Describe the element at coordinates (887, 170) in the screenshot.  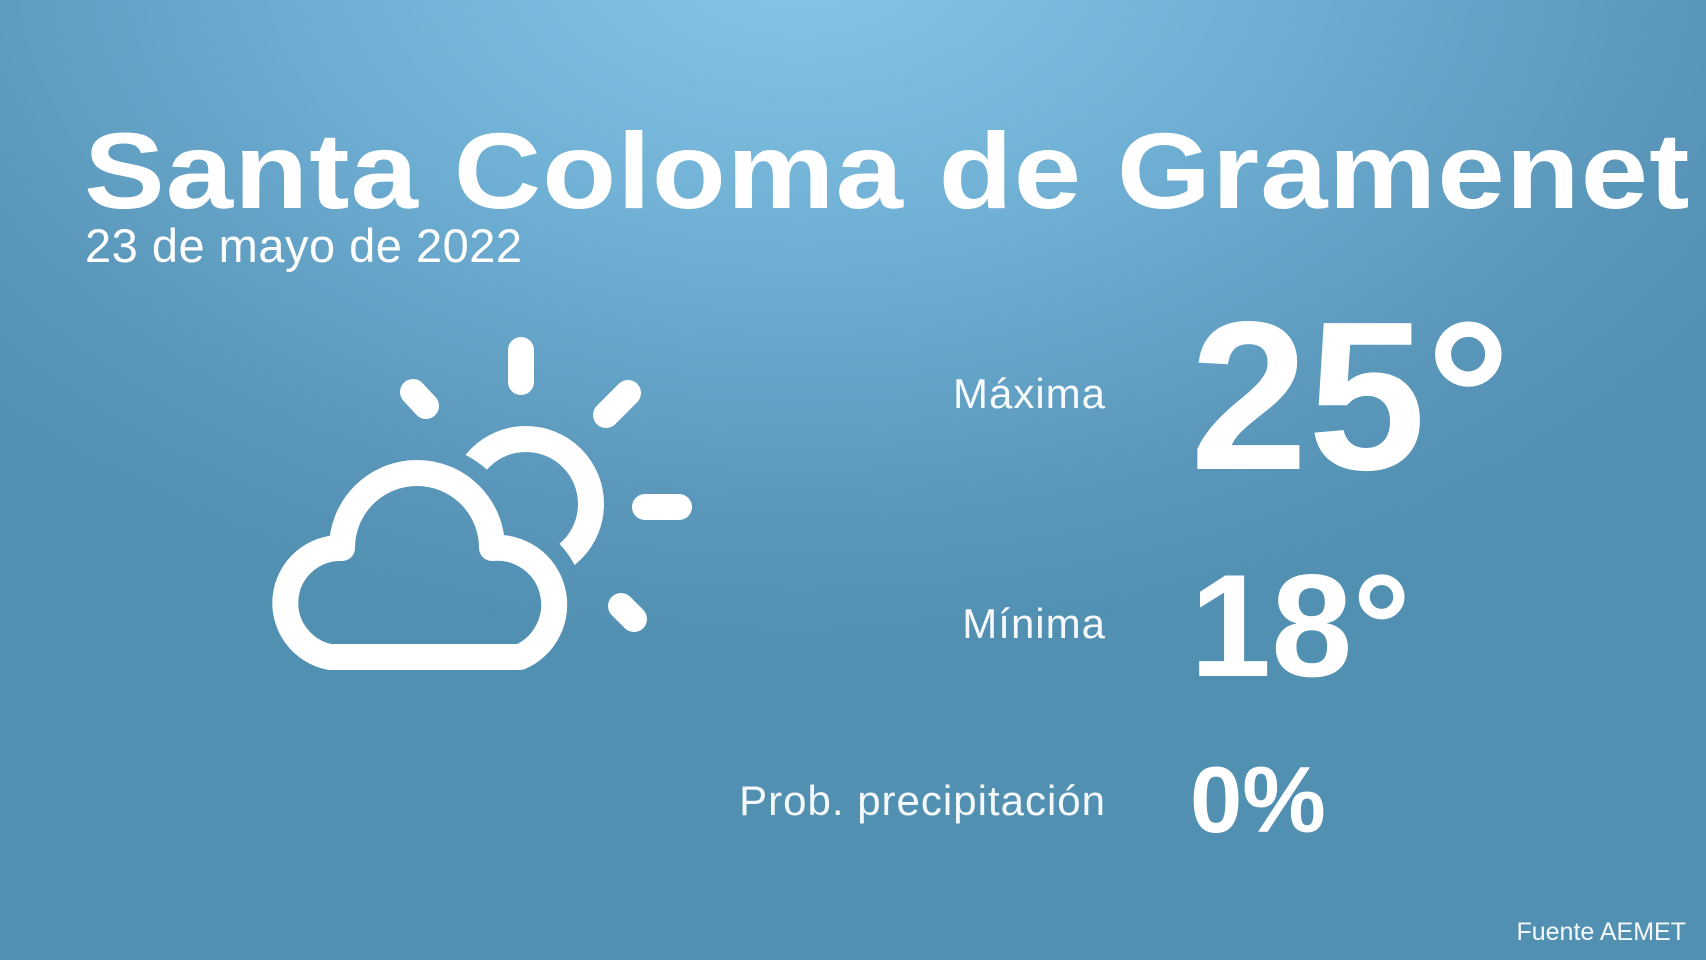
I see `city-title: Santa Coloma de Gramenet` at that location.